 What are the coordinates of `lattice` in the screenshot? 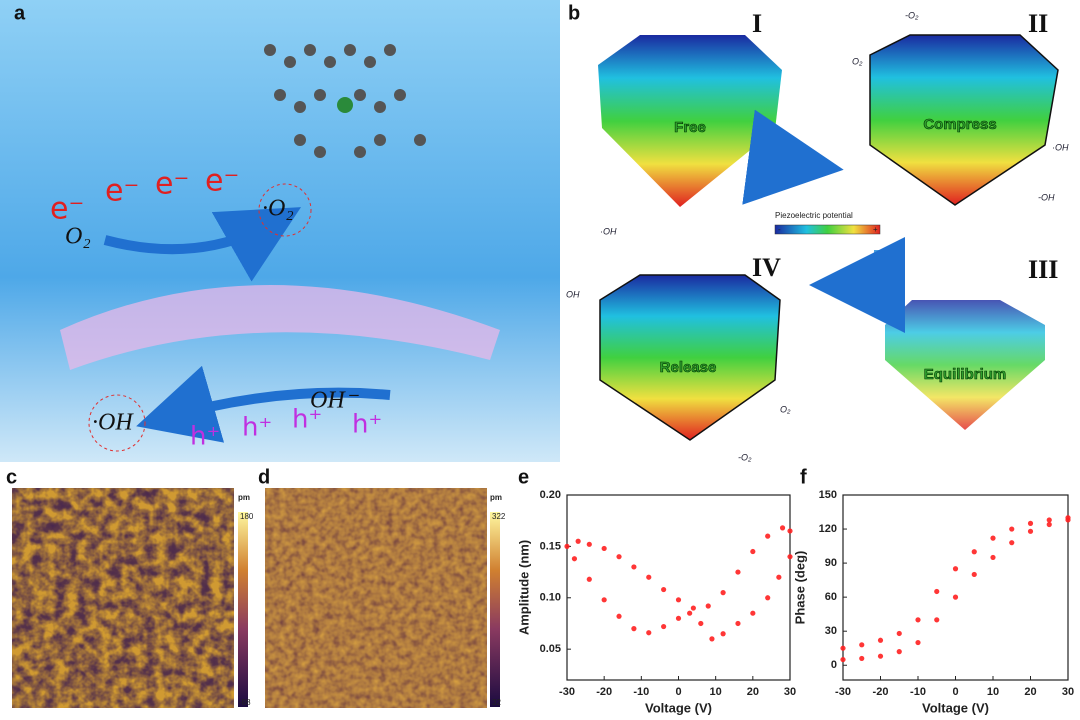 It's located at (345, 101).